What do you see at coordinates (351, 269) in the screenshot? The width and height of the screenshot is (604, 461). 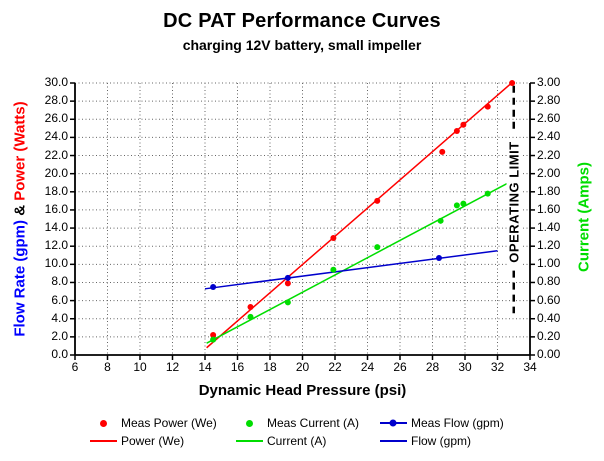 I see `series-line-flow-gpm` at bounding box center [351, 269].